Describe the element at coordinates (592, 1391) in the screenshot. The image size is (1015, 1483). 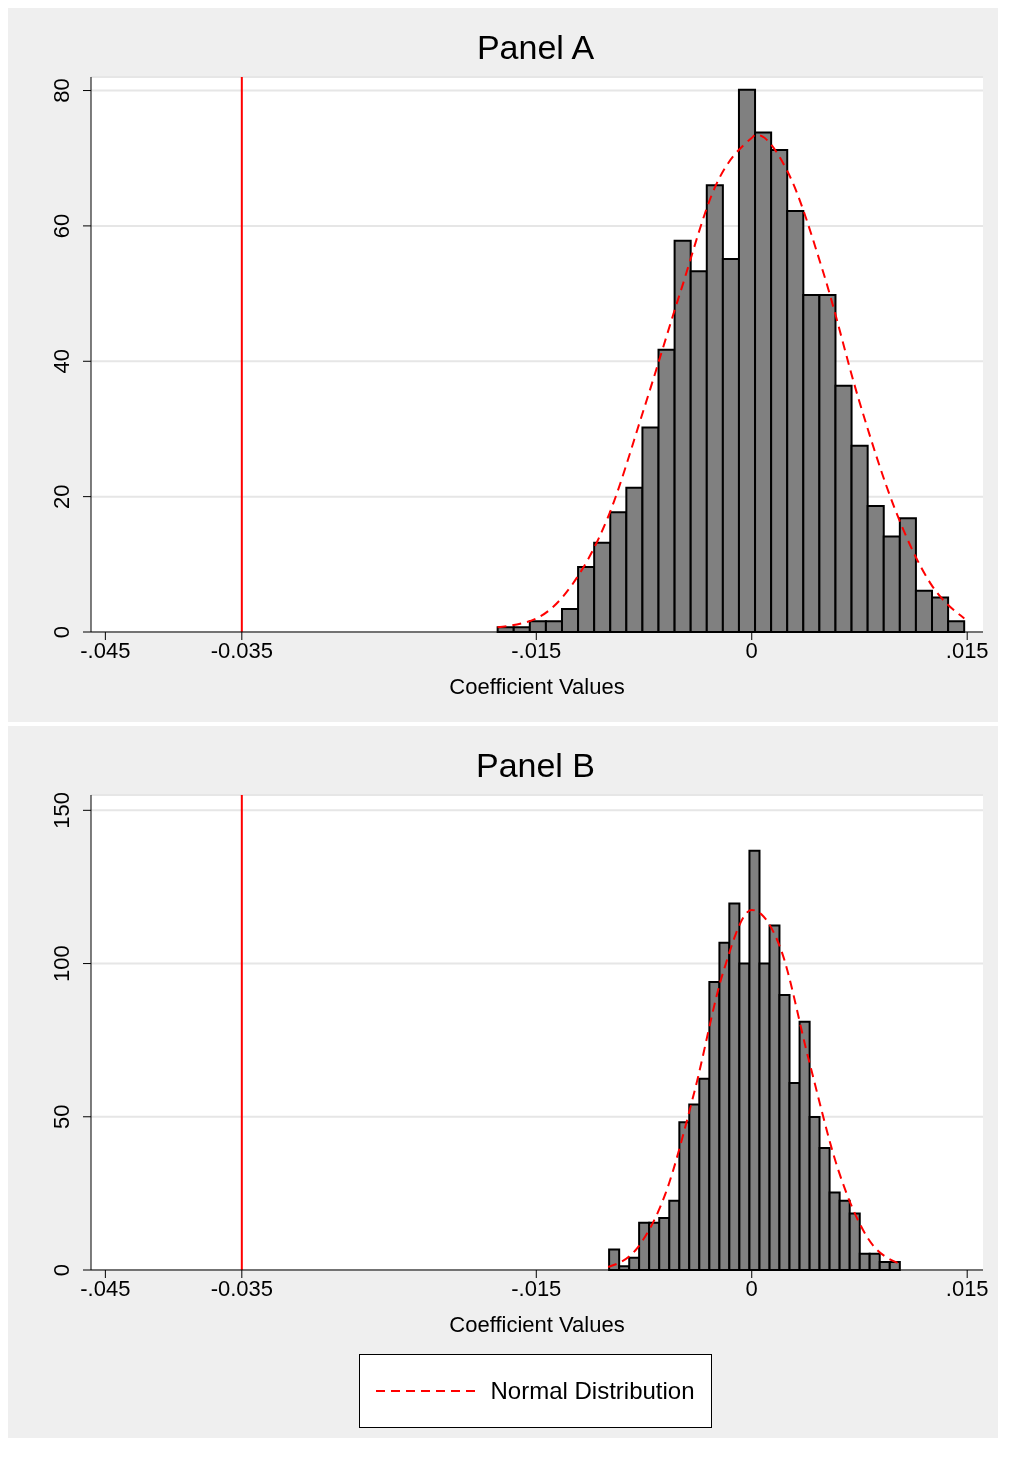
I see `legend-label: Normal Distribution` at that location.